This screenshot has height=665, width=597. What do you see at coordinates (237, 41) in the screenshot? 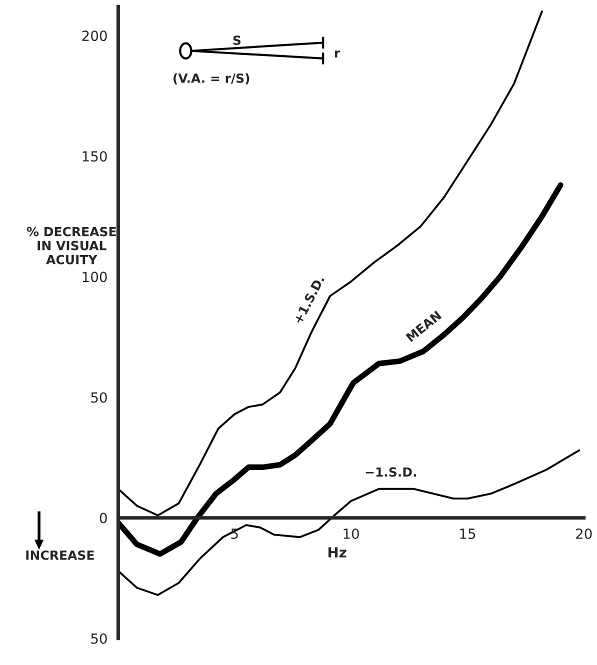
I see `annotation: S` at bounding box center [237, 41].